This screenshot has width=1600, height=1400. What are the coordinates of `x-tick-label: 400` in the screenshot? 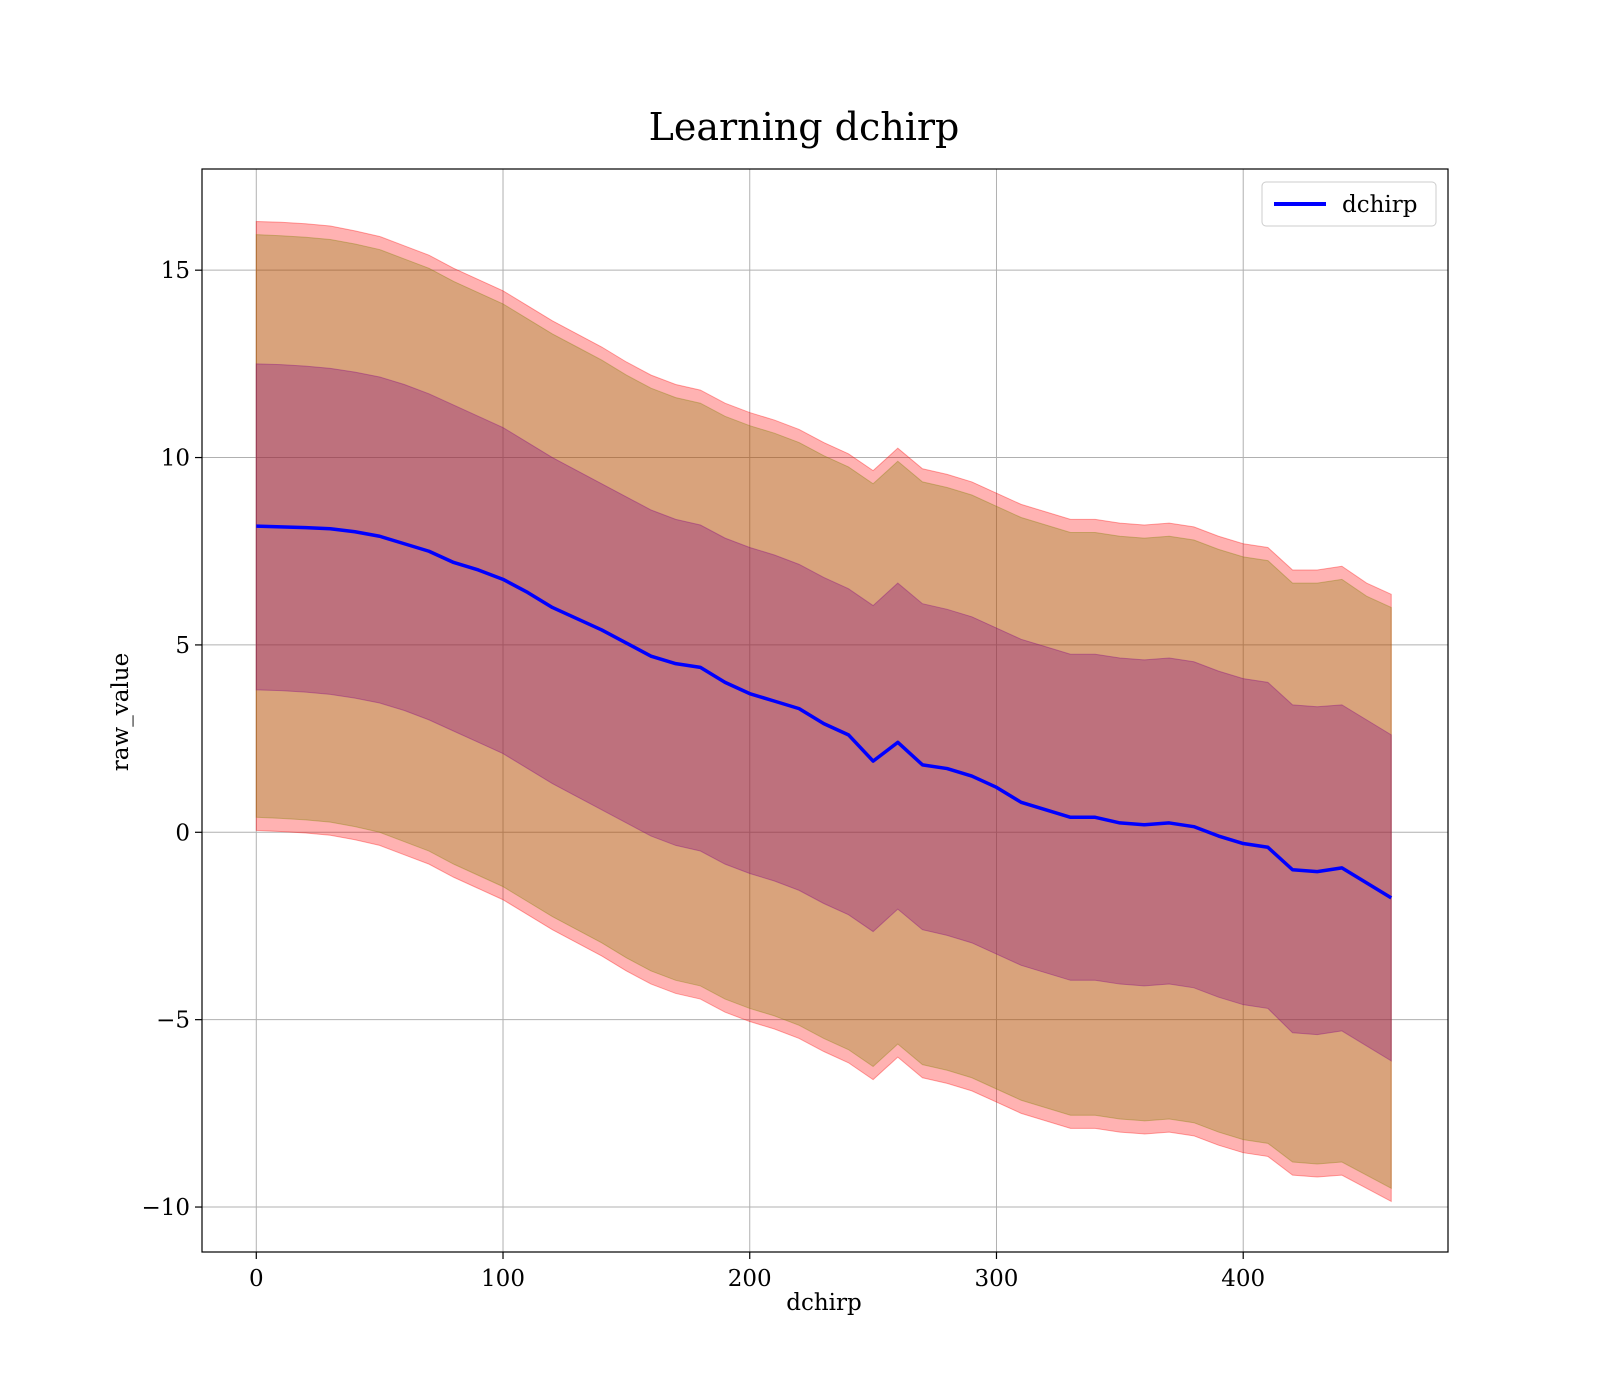 It's located at (1243, 1279).